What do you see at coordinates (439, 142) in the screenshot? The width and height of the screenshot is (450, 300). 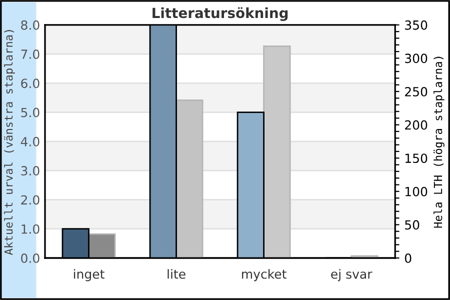 I see `y2-axis-title: Hela LTH (högra staplarna)` at bounding box center [439, 142].